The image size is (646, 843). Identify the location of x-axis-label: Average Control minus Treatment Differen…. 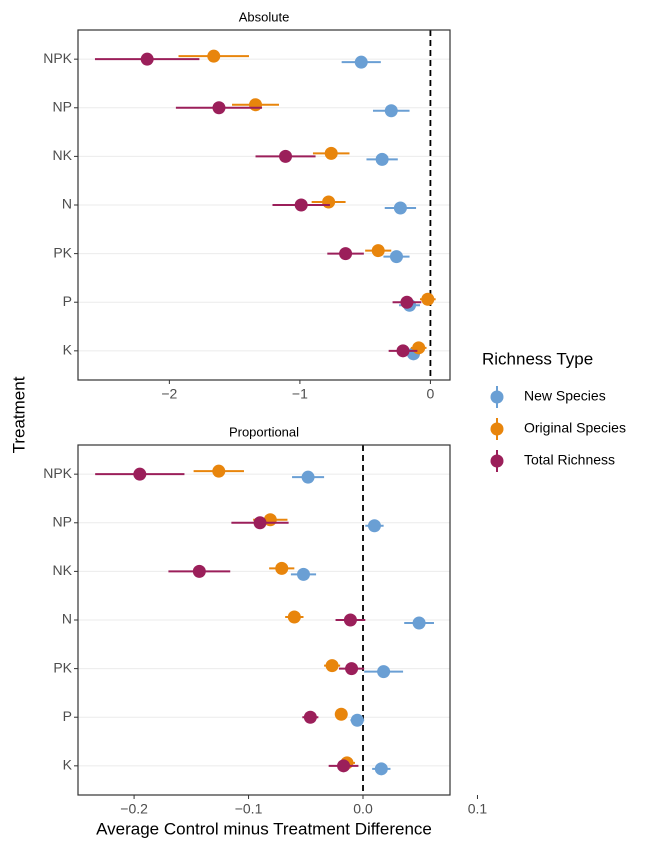
(264, 828).